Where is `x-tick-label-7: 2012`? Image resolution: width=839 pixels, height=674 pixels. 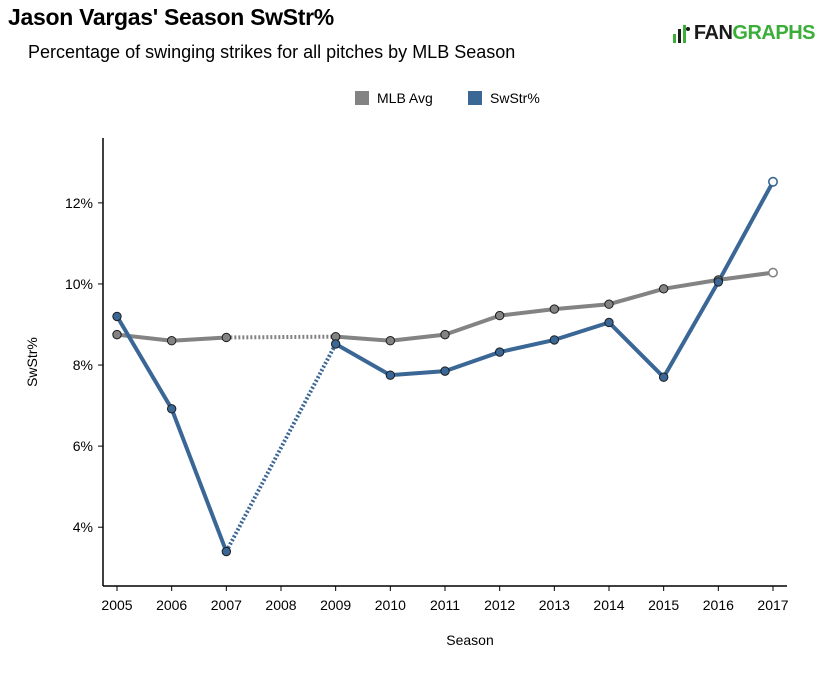 x-tick-label-7: 2012 is located at coordinates (499, 605).